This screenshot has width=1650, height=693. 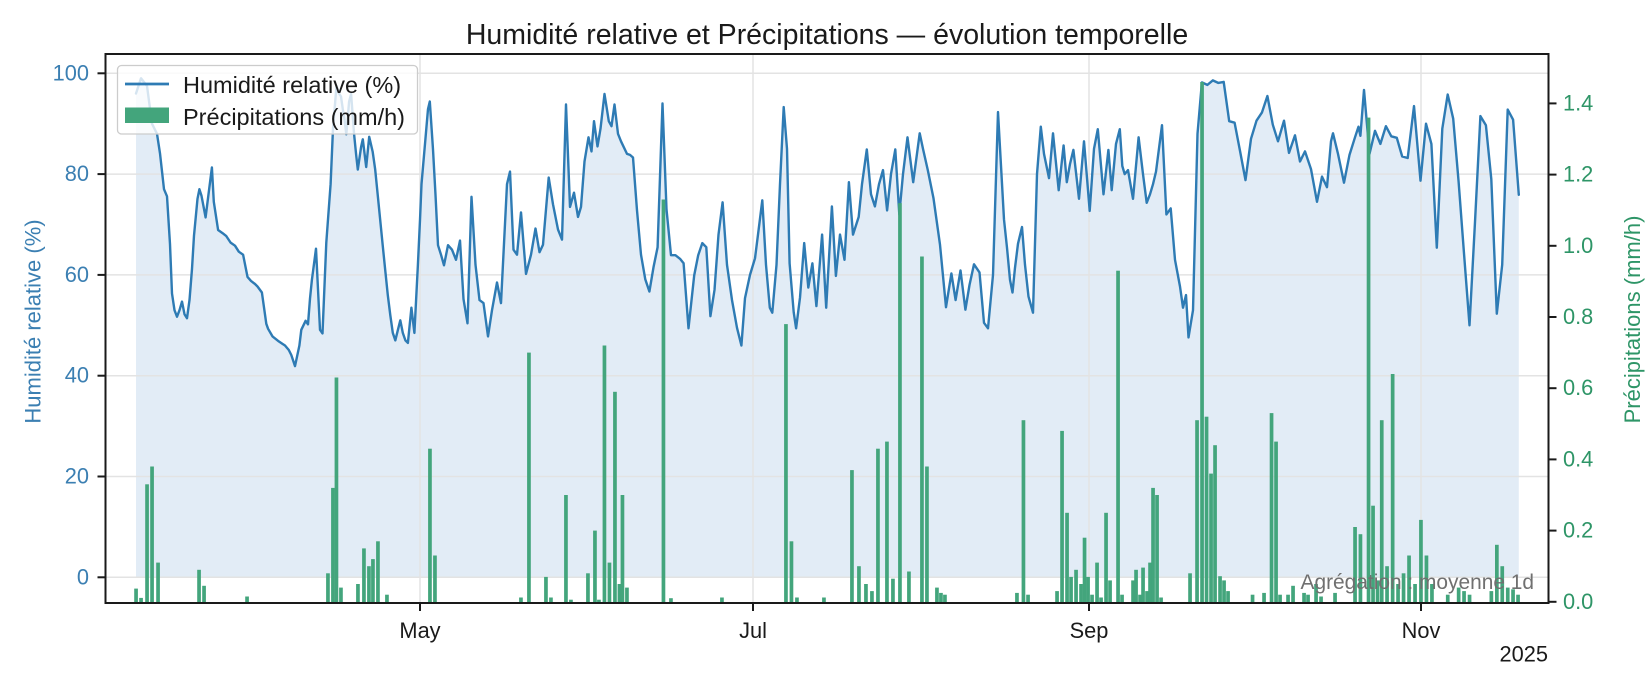 What do you see at coordinates (419, 630) in the screenshot?
I see `svg-text: May` at bounding box center [419, 630].